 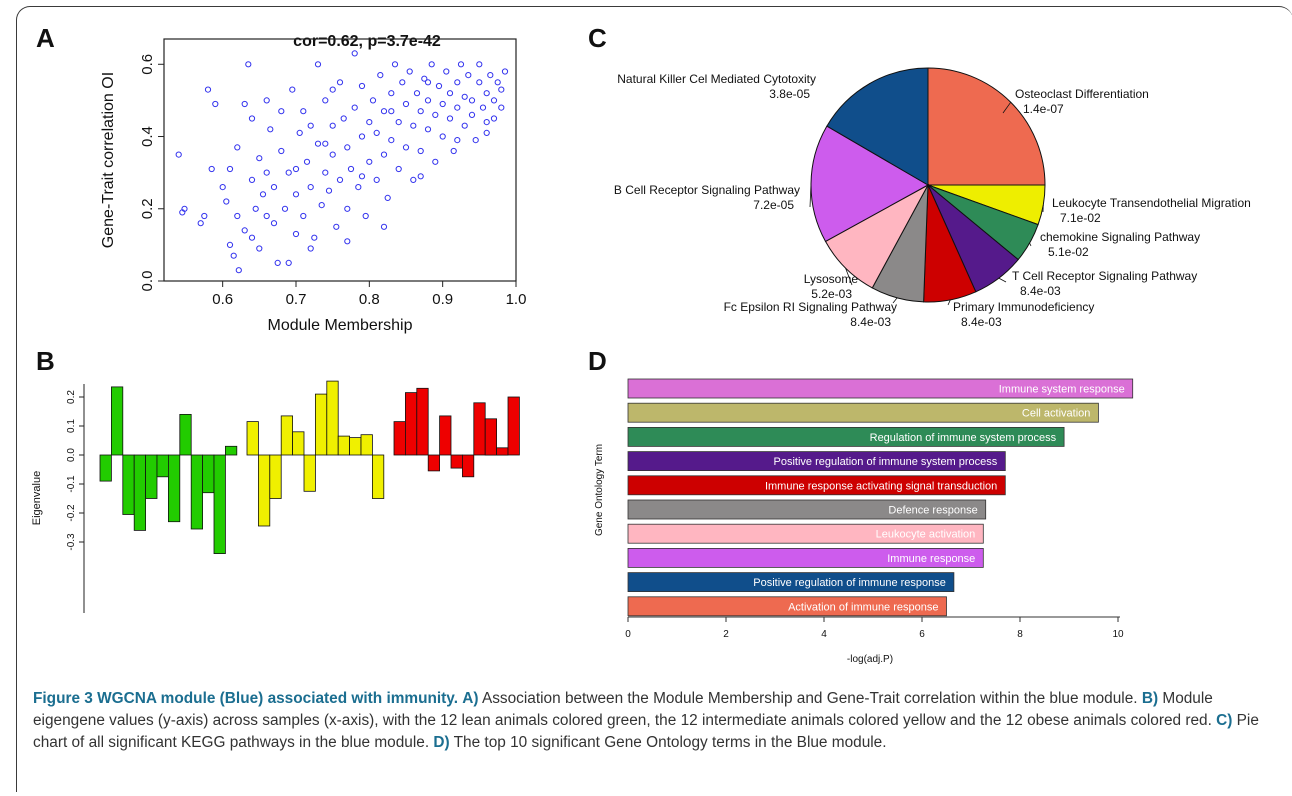 I want to click on scatter-x-tick-label: 0.6, so click(x=222, y=299).